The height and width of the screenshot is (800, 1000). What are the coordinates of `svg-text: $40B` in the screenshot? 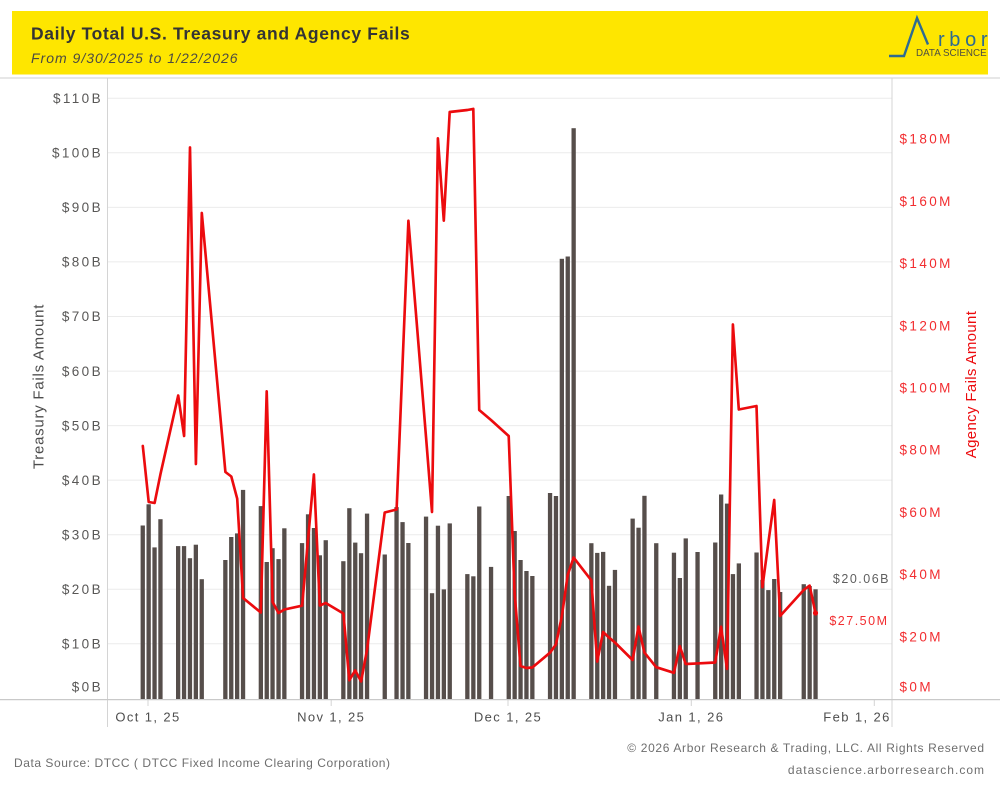 It's located at (82, 480).